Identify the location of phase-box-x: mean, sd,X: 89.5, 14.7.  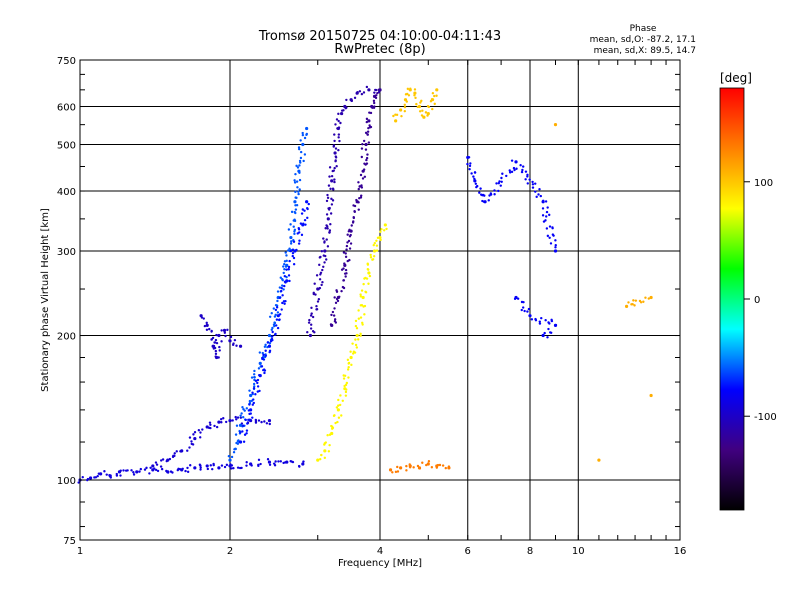
(645, 51).